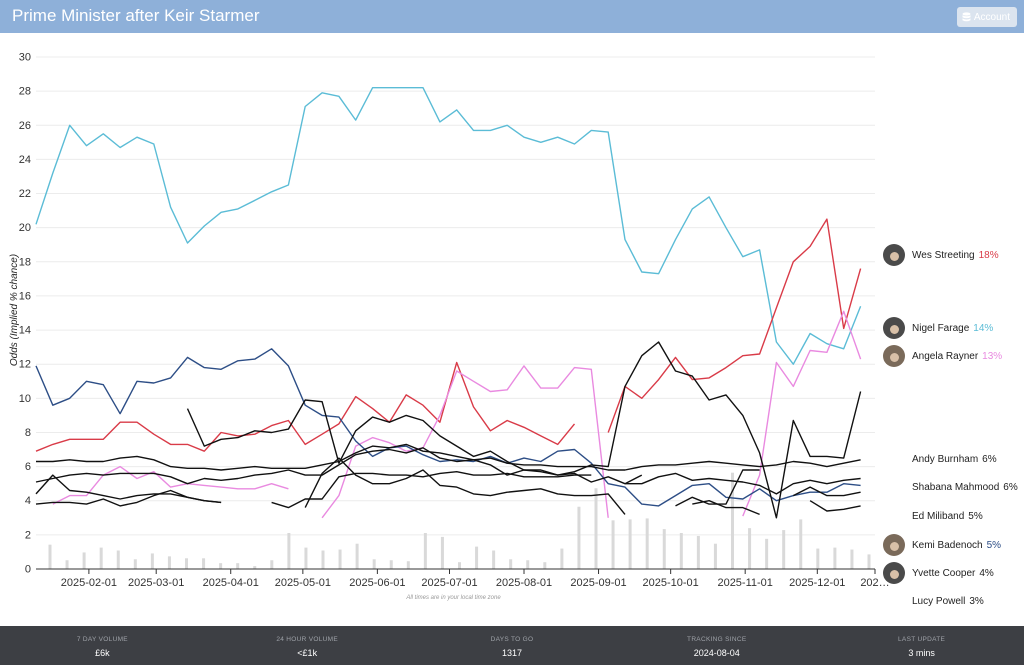 The image size is (1024, 665). Describe the element at coordinates (939, 601) in the screenshot. I see `legend-name: Lucy Powell` at that location.